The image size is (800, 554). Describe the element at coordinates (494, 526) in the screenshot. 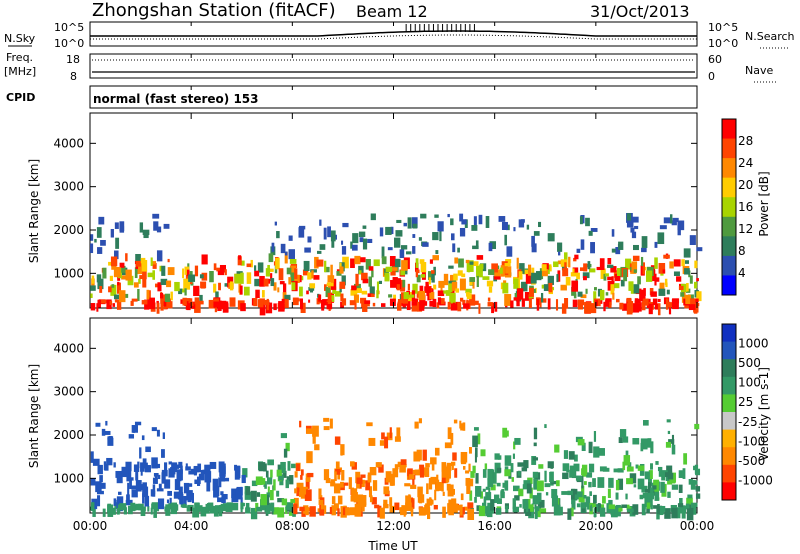

I see `time-tick-label: 16:00` at that location.